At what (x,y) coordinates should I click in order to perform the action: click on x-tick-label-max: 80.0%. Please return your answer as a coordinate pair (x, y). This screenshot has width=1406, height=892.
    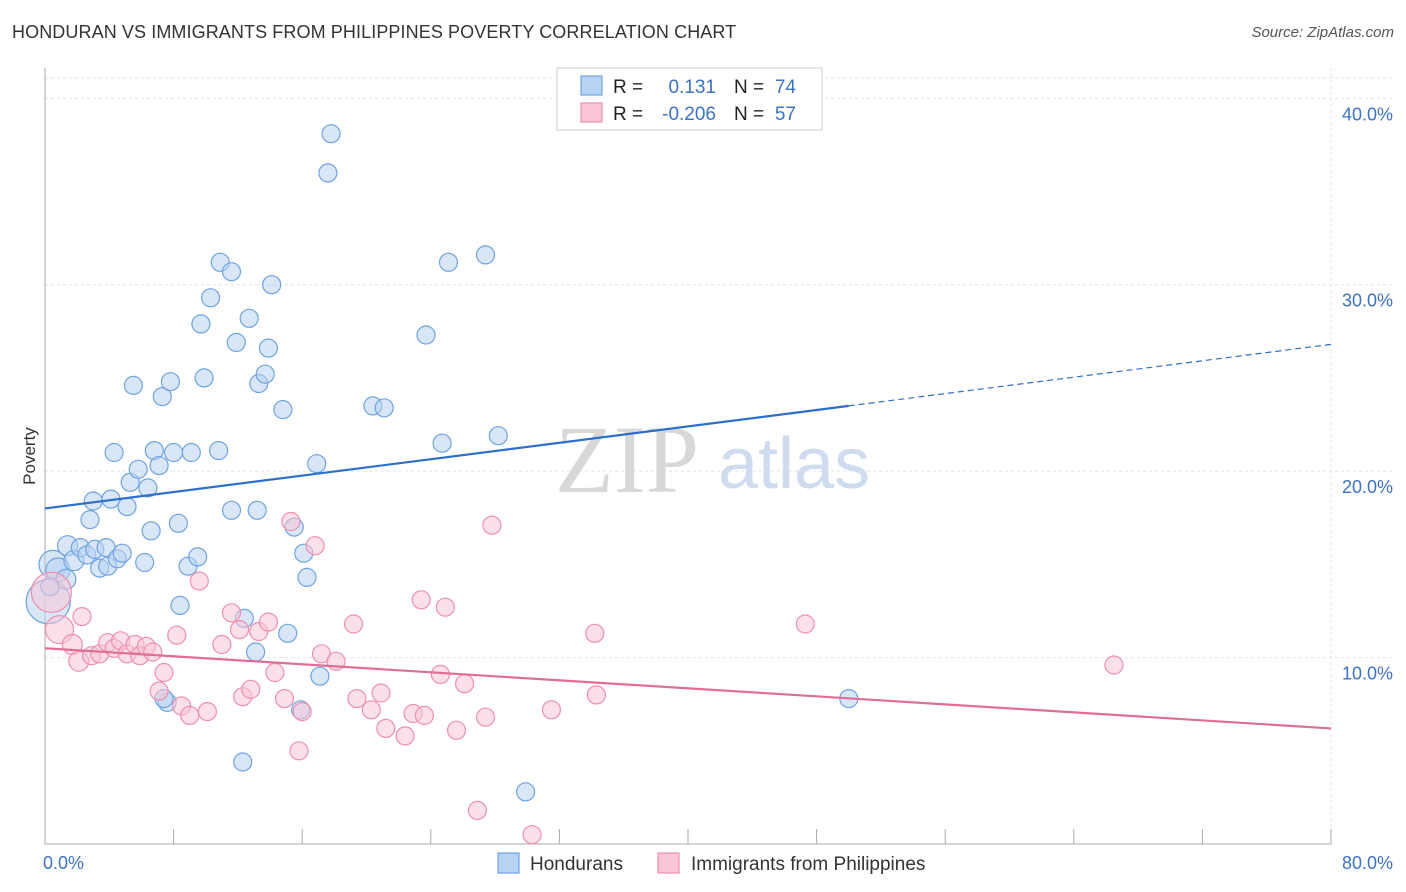
    Looking at the image, I should click on (1367, 863).